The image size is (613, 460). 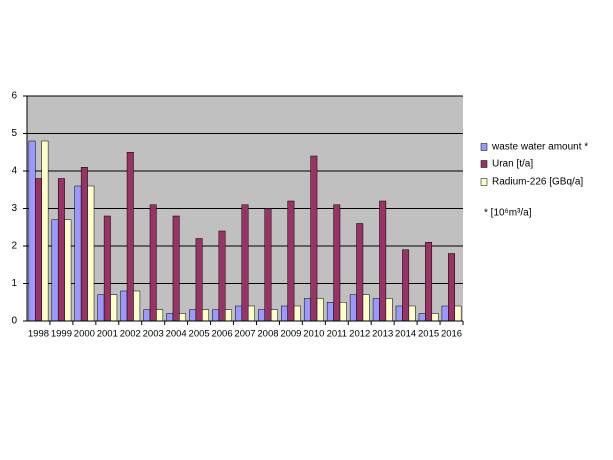 I want to click on y-tick-label: 1, so click(x=14, y=283).